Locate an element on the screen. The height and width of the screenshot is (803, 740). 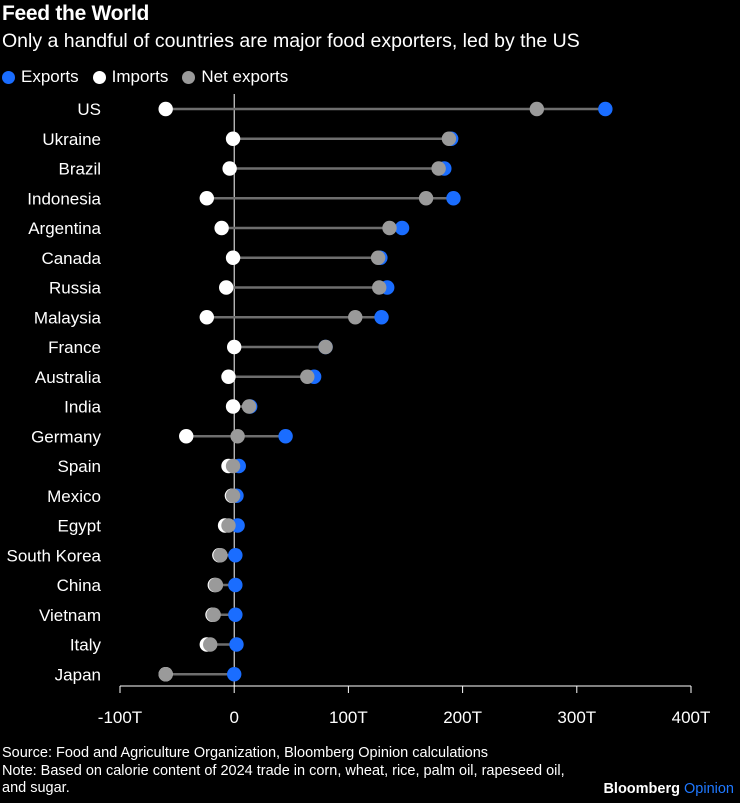
legend-marker-exports is located at coordinates (8, 77).